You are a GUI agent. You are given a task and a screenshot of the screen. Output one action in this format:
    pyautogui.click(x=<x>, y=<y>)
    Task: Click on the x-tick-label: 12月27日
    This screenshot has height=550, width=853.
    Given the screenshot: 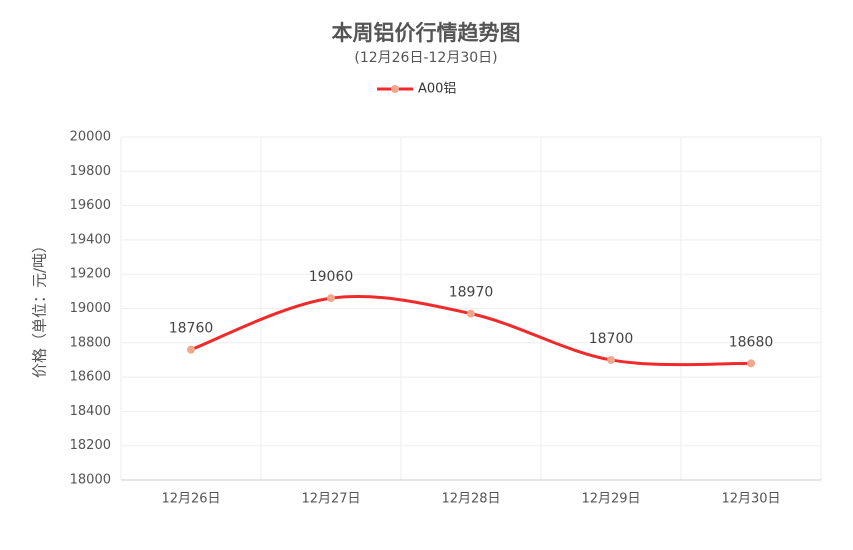 What is the action you would take?
    pyautogui.click(x=330, y=499)
    